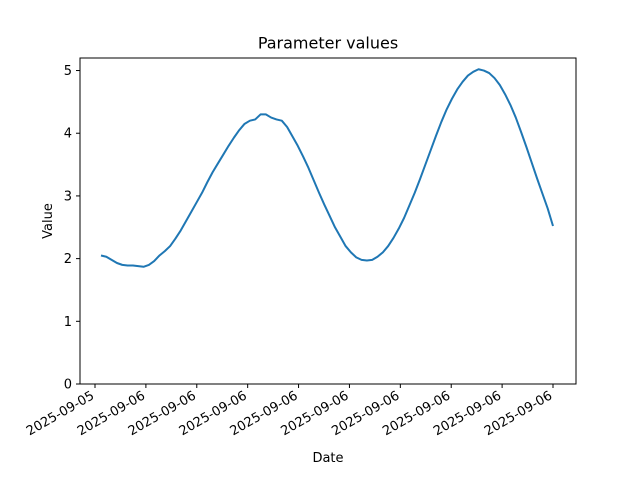 The width and height of the screenshot is (640, 480). I want to click on y-tick-label: 3, so click(68, 196).